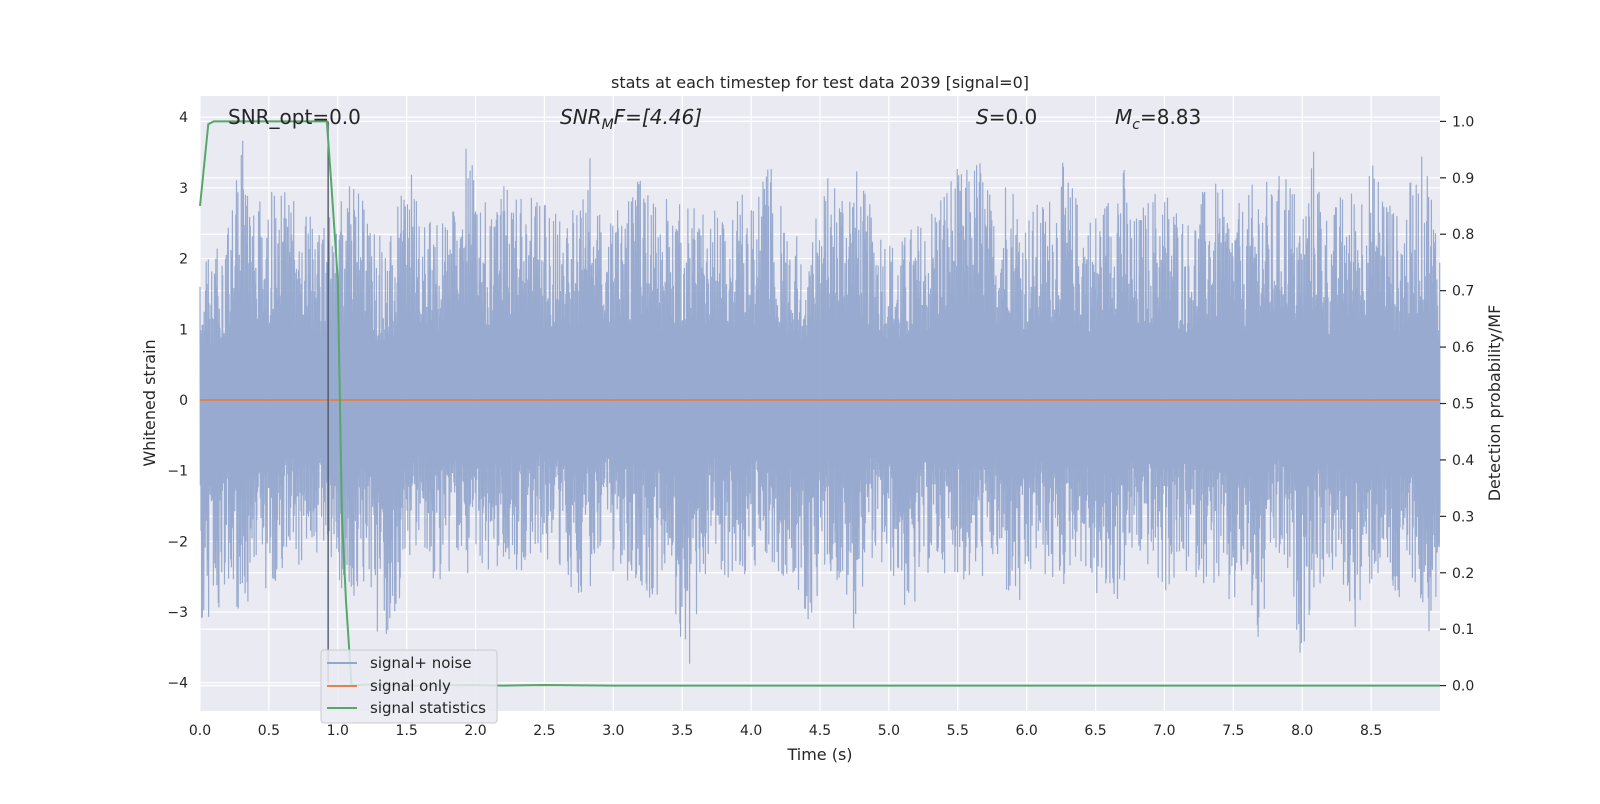 Image resolution: width=1600 pixels, height=804 pixels. What do you see at coordinates (1006, 117) in the screenshot?
I see `s-annotation: S=0.0` at bounding box center [1006, 117].